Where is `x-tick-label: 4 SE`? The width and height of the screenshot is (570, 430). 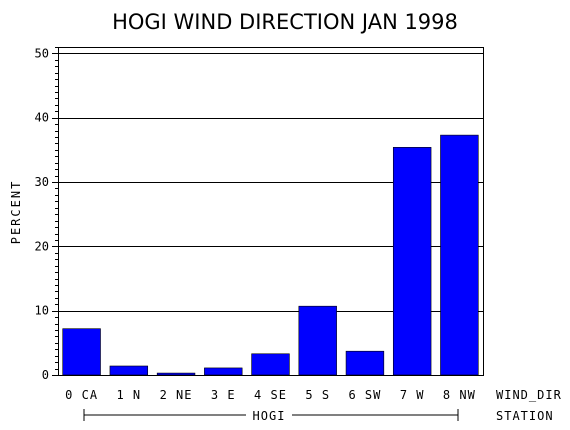 x-tick-label: 4 SE is located at coordinates (270, 395).